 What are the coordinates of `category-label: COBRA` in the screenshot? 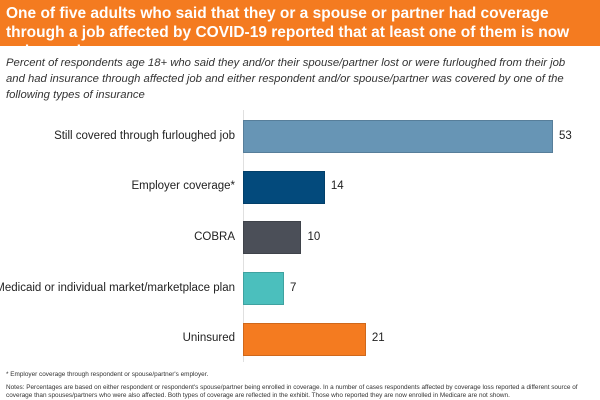 It's located at (214, 236).